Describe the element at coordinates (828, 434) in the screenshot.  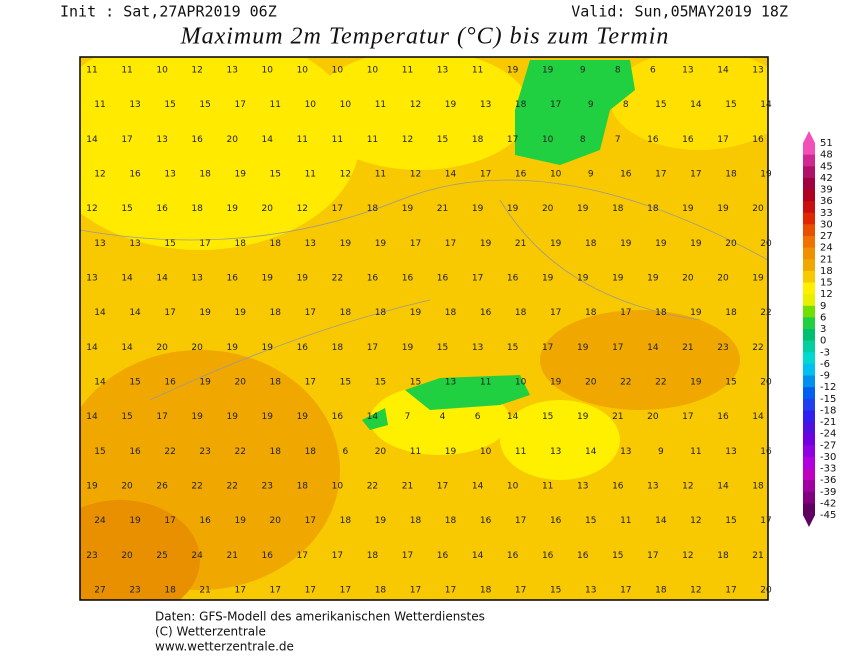
I see `colorbar-label: -24` at that location.